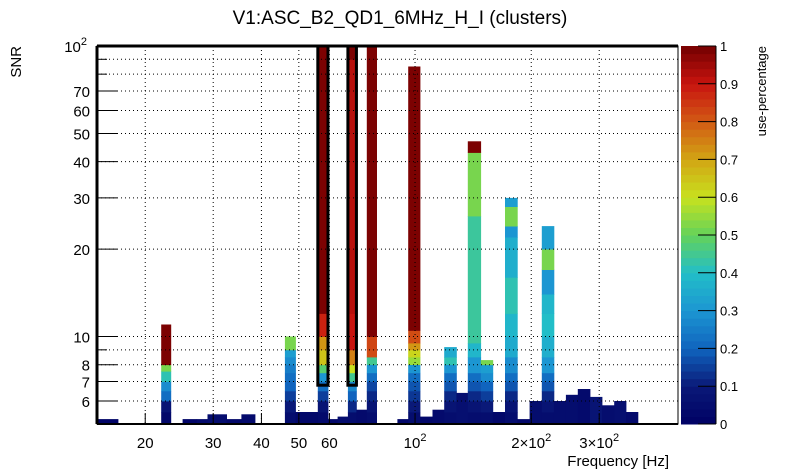  Describe the element at coordinates (415, 442) in the screenshot. I see `x-tick-label: 102` at that location.